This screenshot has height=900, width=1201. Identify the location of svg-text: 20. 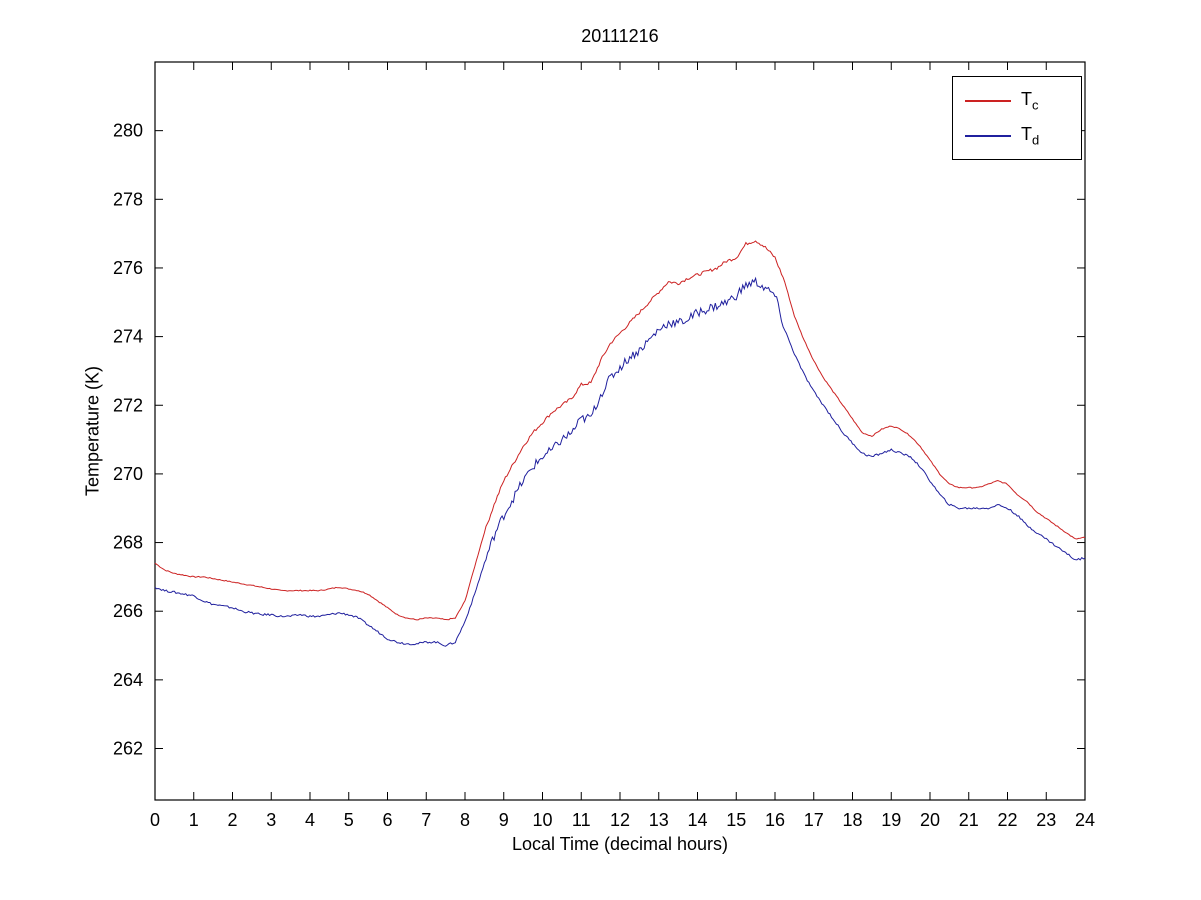
(930, 820).